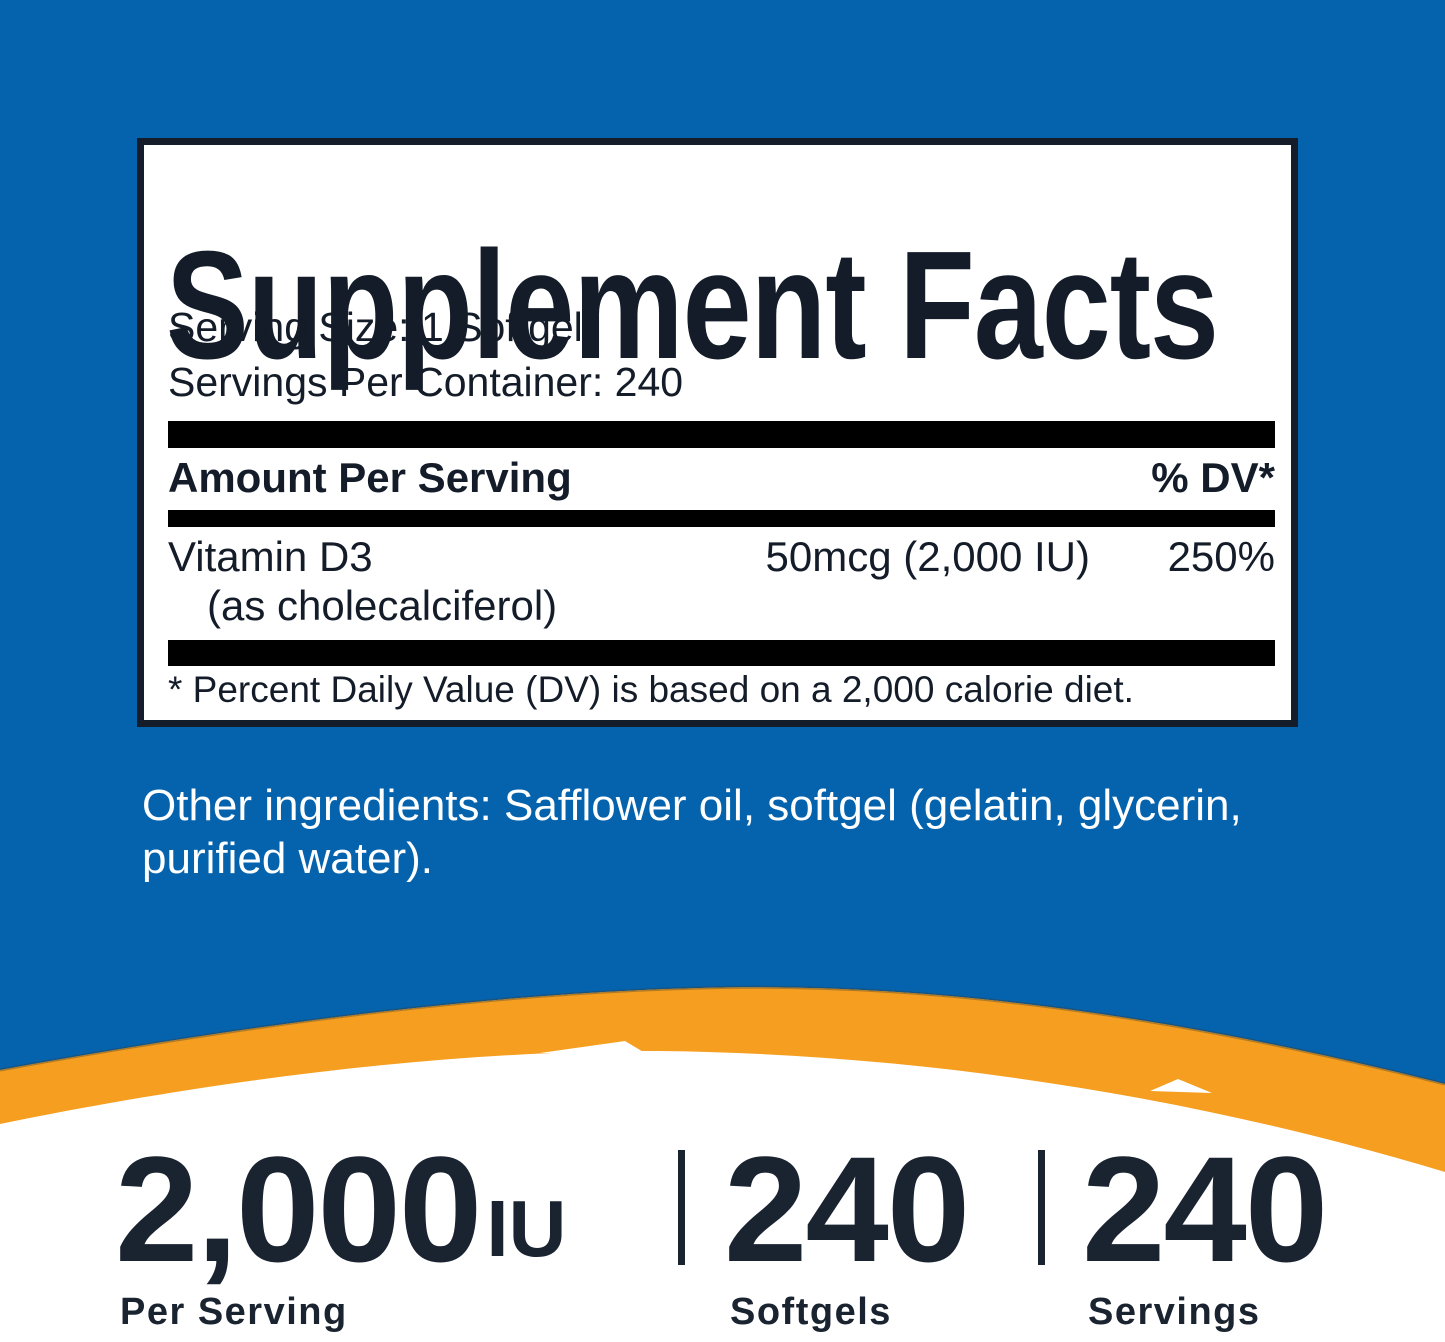 This screenshot has width=1445, height=1342. Describe the element at coordinates (1181, 1086) in the screenshot. I see `brush-notch-right` at that location.